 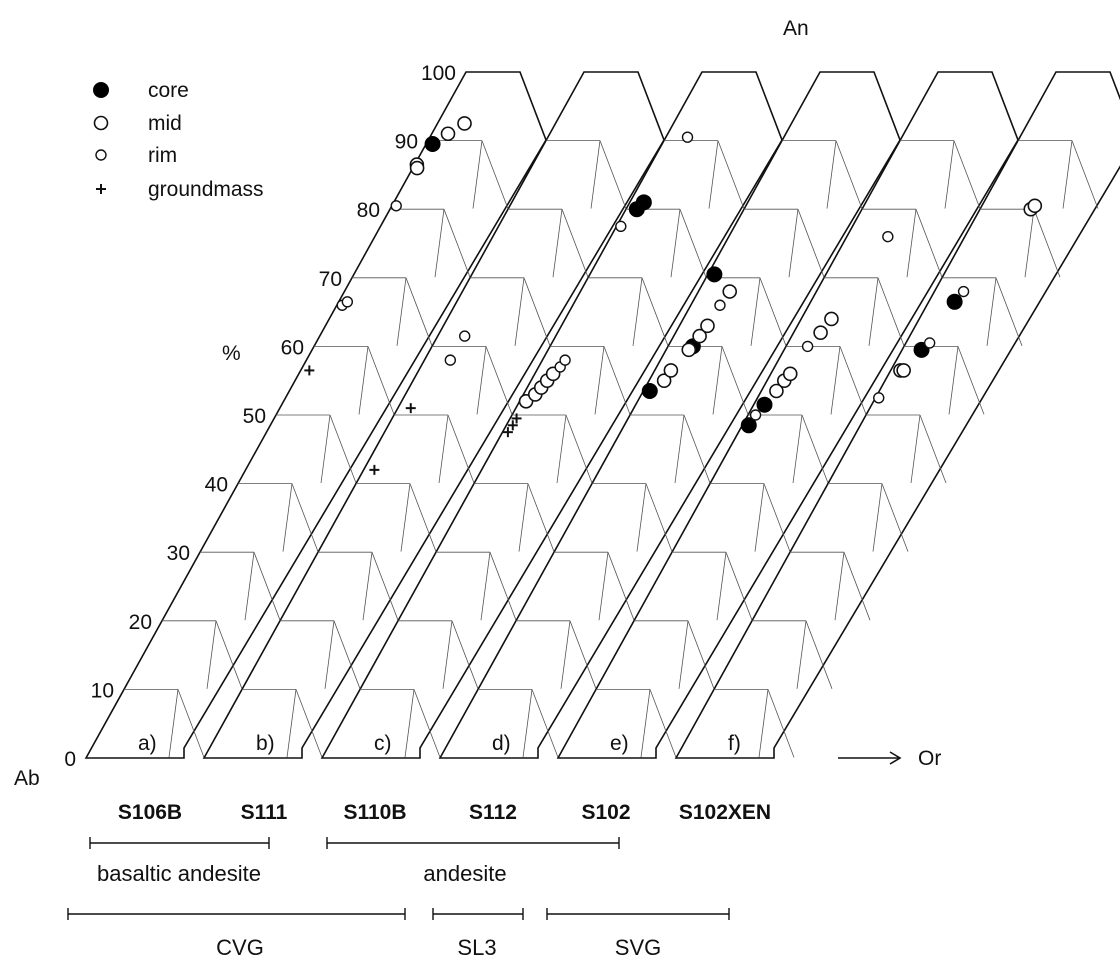 What do you see at coordinates (140, 622) in the screenshot?
I see `an-tick-label: 20` at bounding box center [140, 622].